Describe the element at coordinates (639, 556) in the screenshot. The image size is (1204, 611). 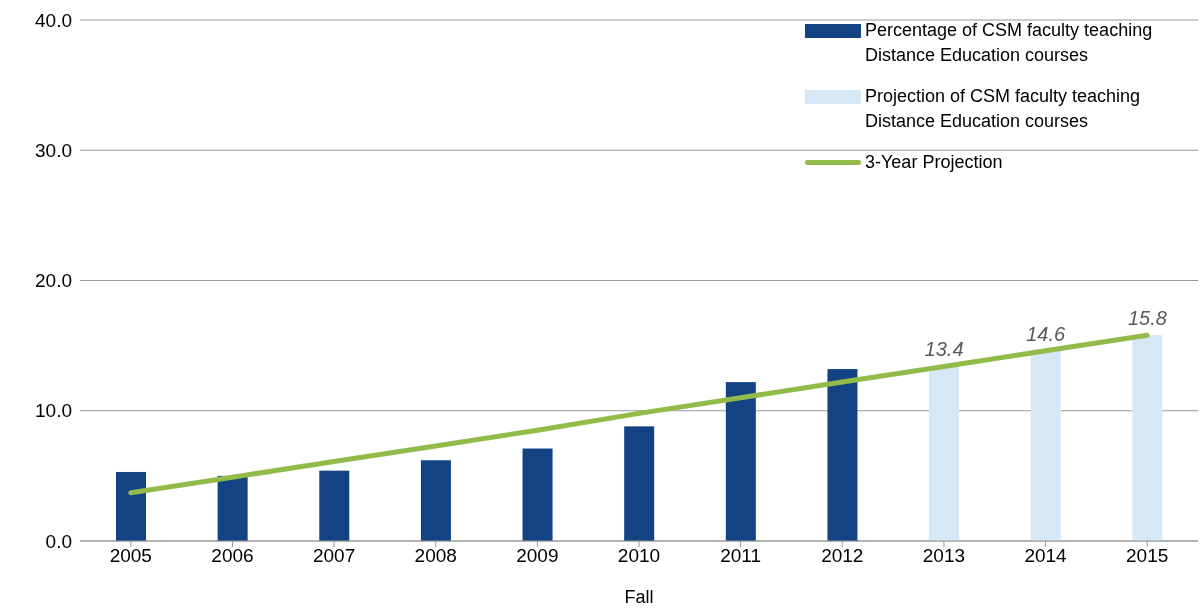
I see `x-tick-label: 2010` at that location.